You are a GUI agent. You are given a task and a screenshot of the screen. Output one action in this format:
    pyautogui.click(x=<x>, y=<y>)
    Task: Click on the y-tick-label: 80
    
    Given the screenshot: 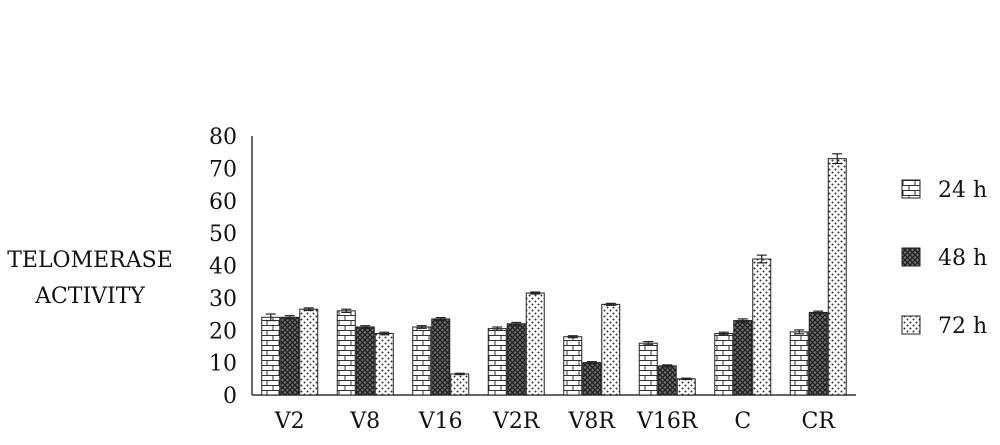 What is the action you would take?
    pyautogui.click(x=223, y=137)
    